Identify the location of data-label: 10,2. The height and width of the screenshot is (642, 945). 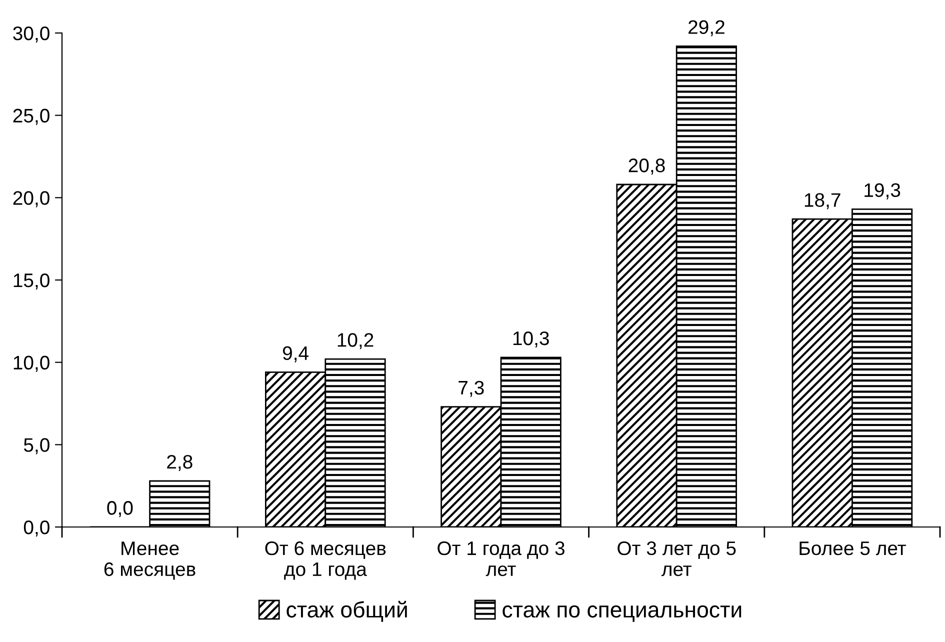
(356, 341).